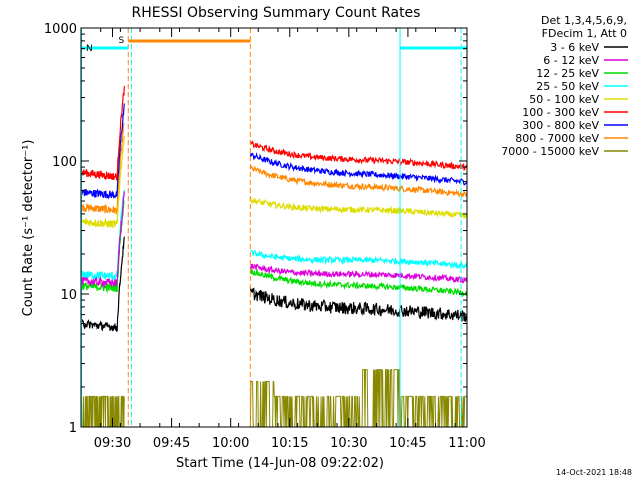 The image size is (640, 480). What do you see at coordinates (102, 169) in the screenshot?
I see `series-line-before-800-7000-kev` at bounding box center [102, 169].